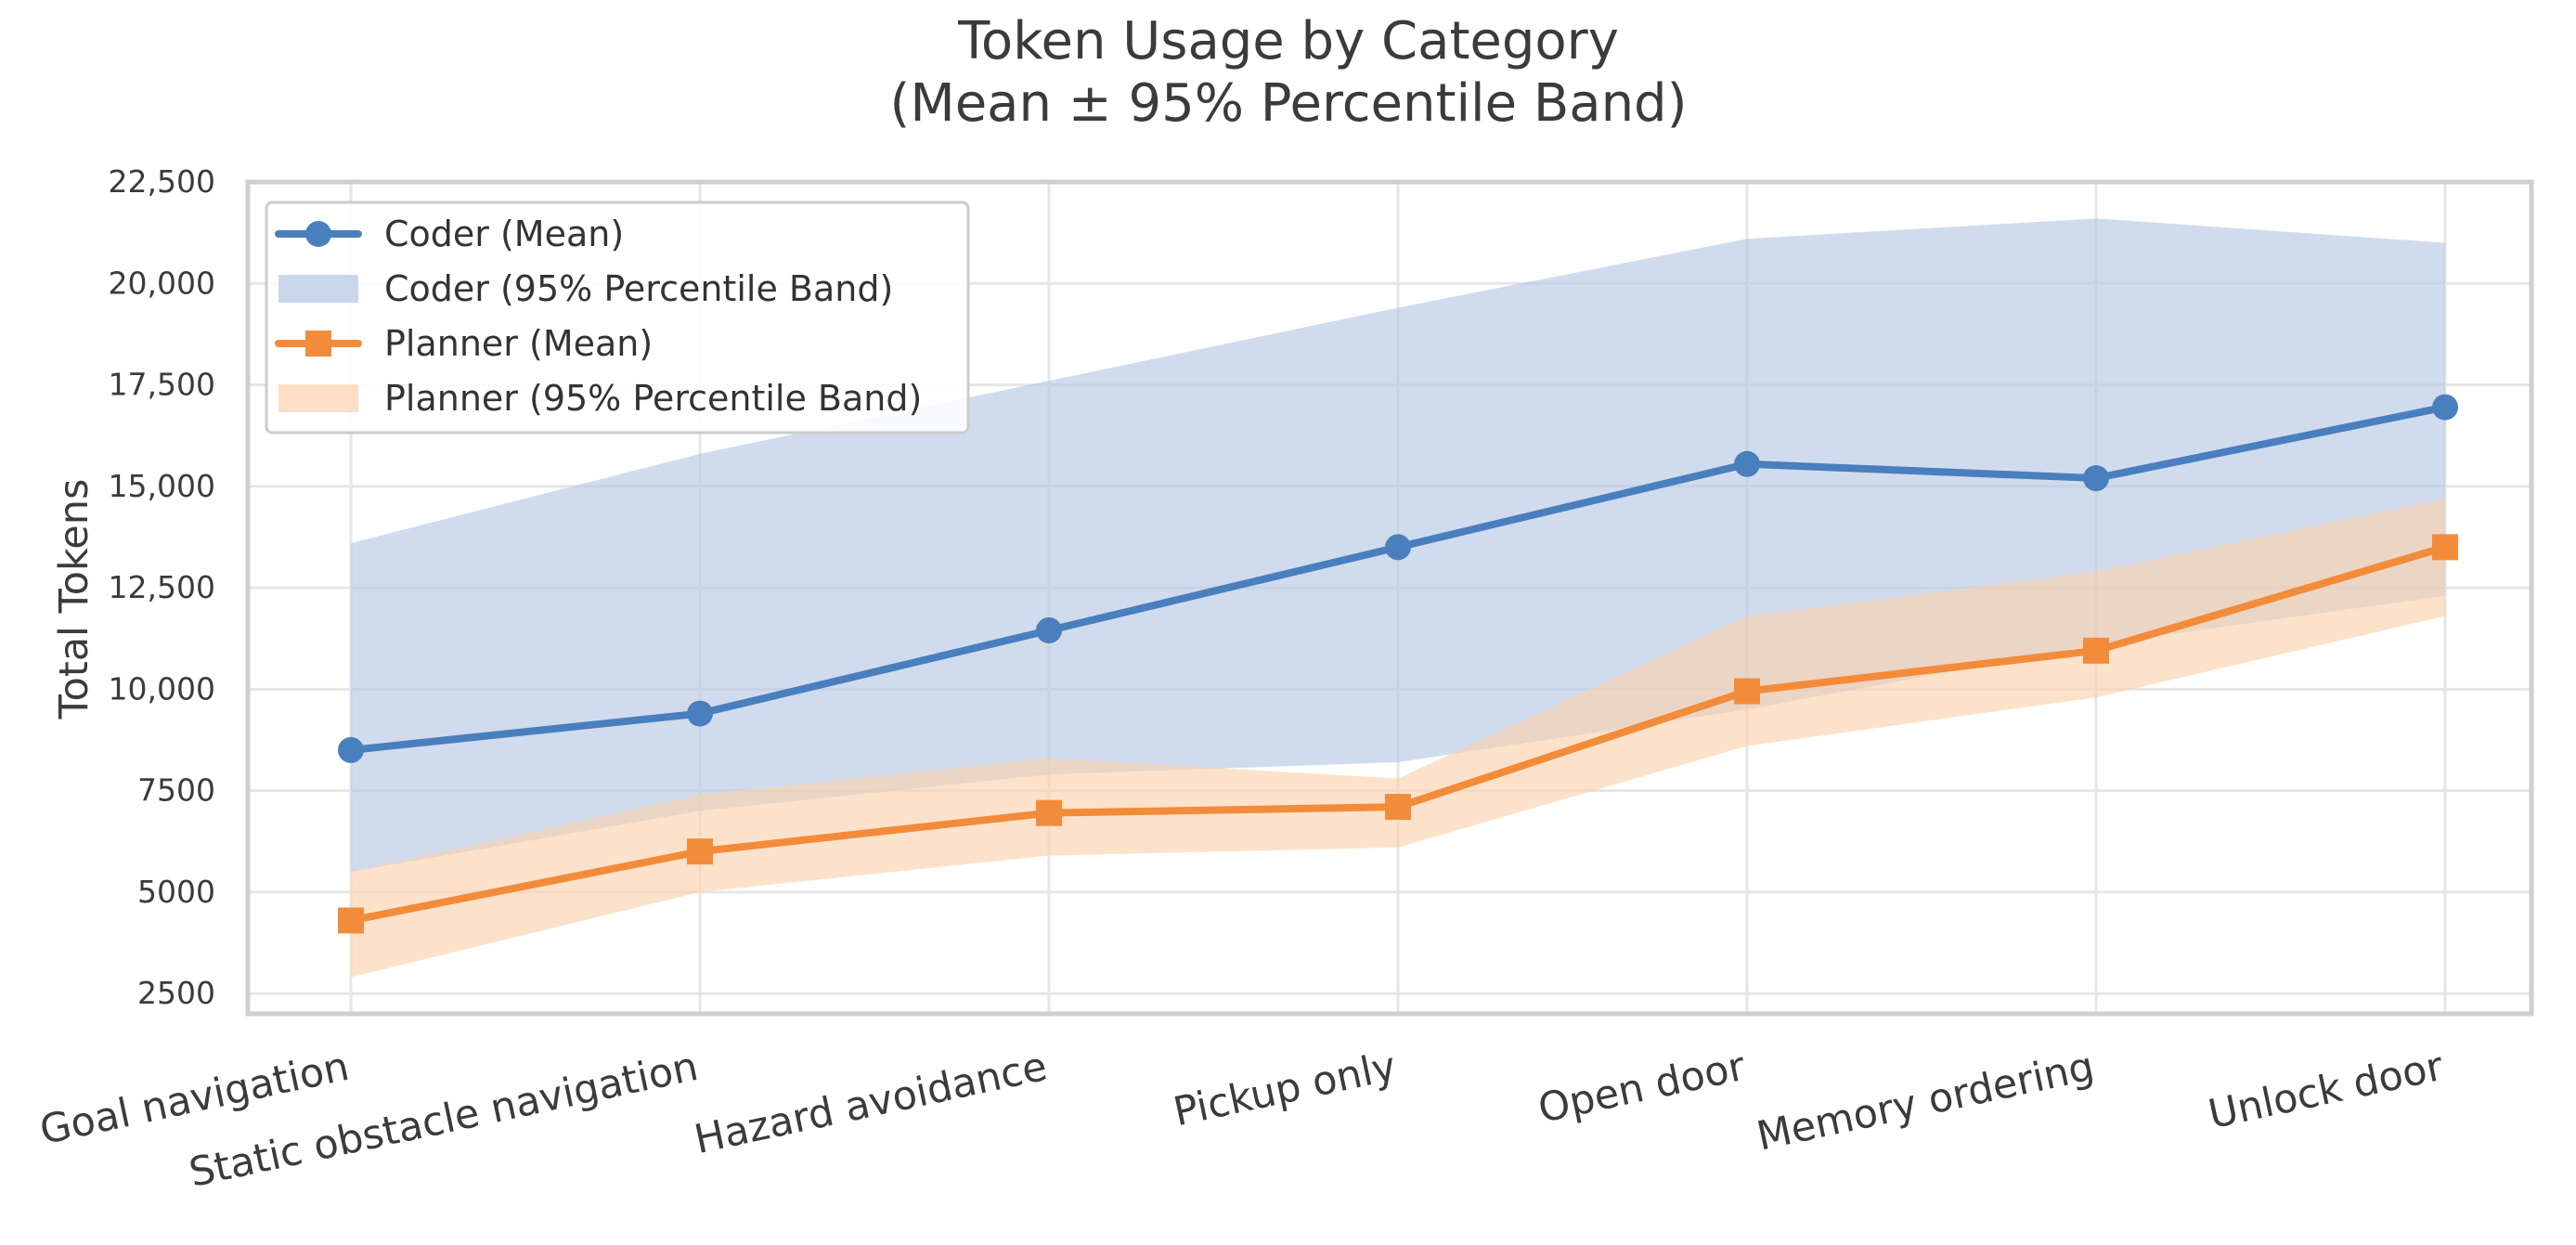  I want to click on y-tick-label: 17,500, so click(162, 385).